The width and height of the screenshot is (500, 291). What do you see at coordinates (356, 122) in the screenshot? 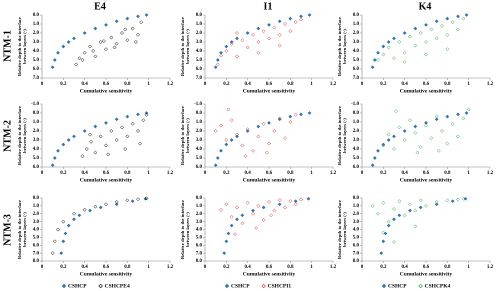
I see `y-tick-label: 1.0` at bounding box center [356, 122].